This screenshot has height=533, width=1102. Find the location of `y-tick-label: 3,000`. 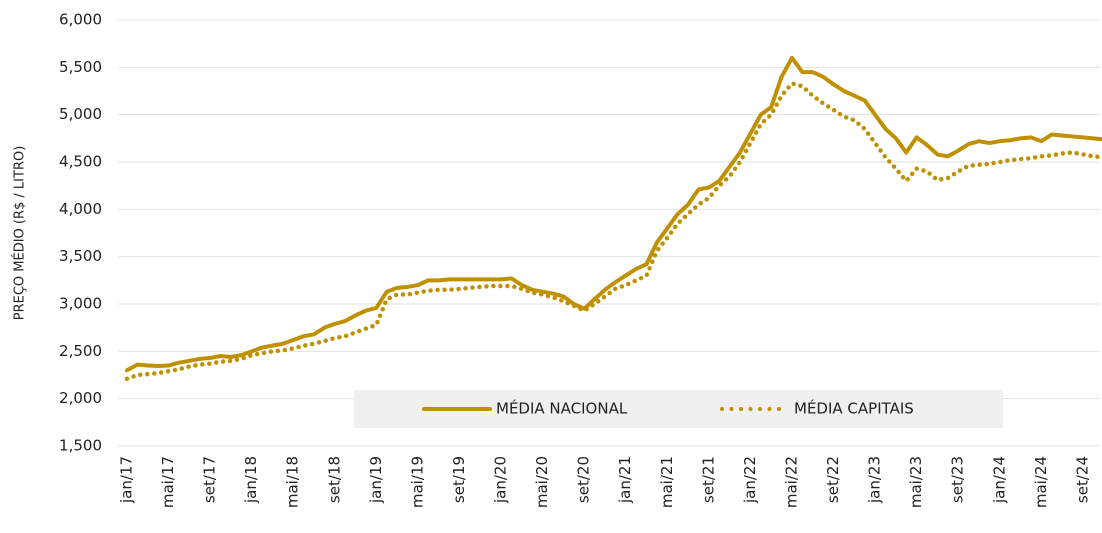

y-tick-label: 3,000 is located at coordinates (80, 304).